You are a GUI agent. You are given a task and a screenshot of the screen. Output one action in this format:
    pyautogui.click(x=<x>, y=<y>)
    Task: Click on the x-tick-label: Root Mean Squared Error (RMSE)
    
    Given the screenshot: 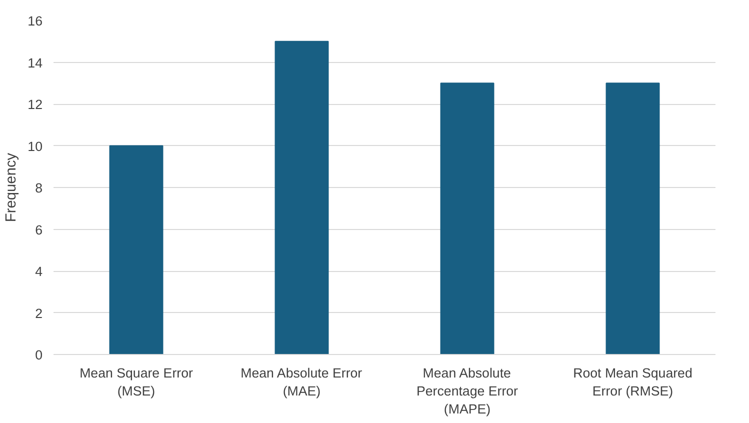 What is the action you would take?
    pyautogui.click(x=632, y=382)
    